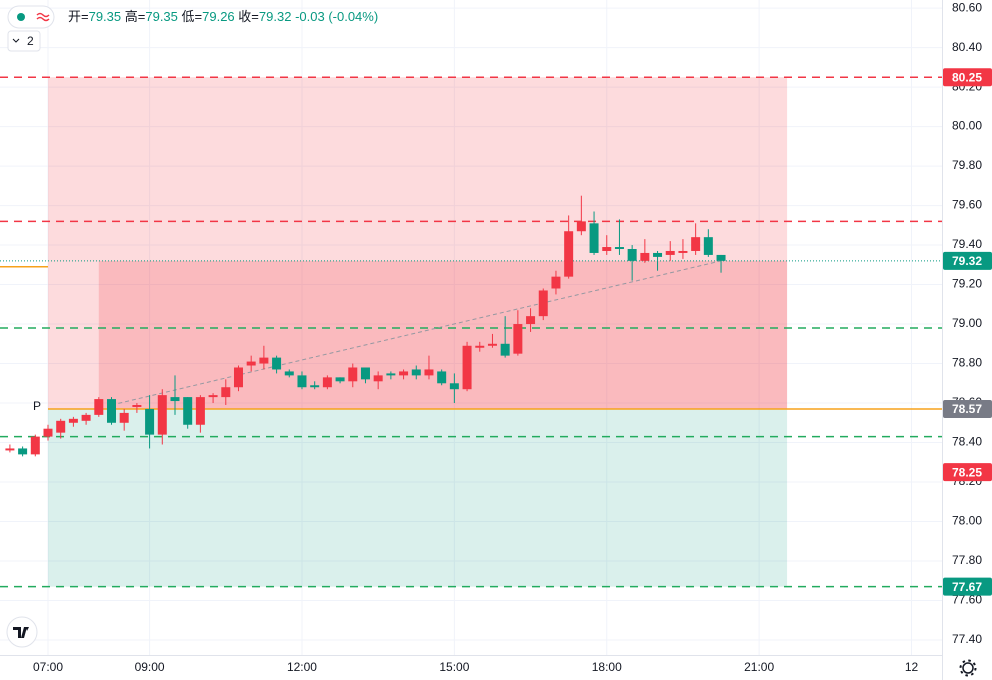  Describe the element at coordinates (967, 639) in the screenshot. I see `y-tick-label: 77.40` at that location.